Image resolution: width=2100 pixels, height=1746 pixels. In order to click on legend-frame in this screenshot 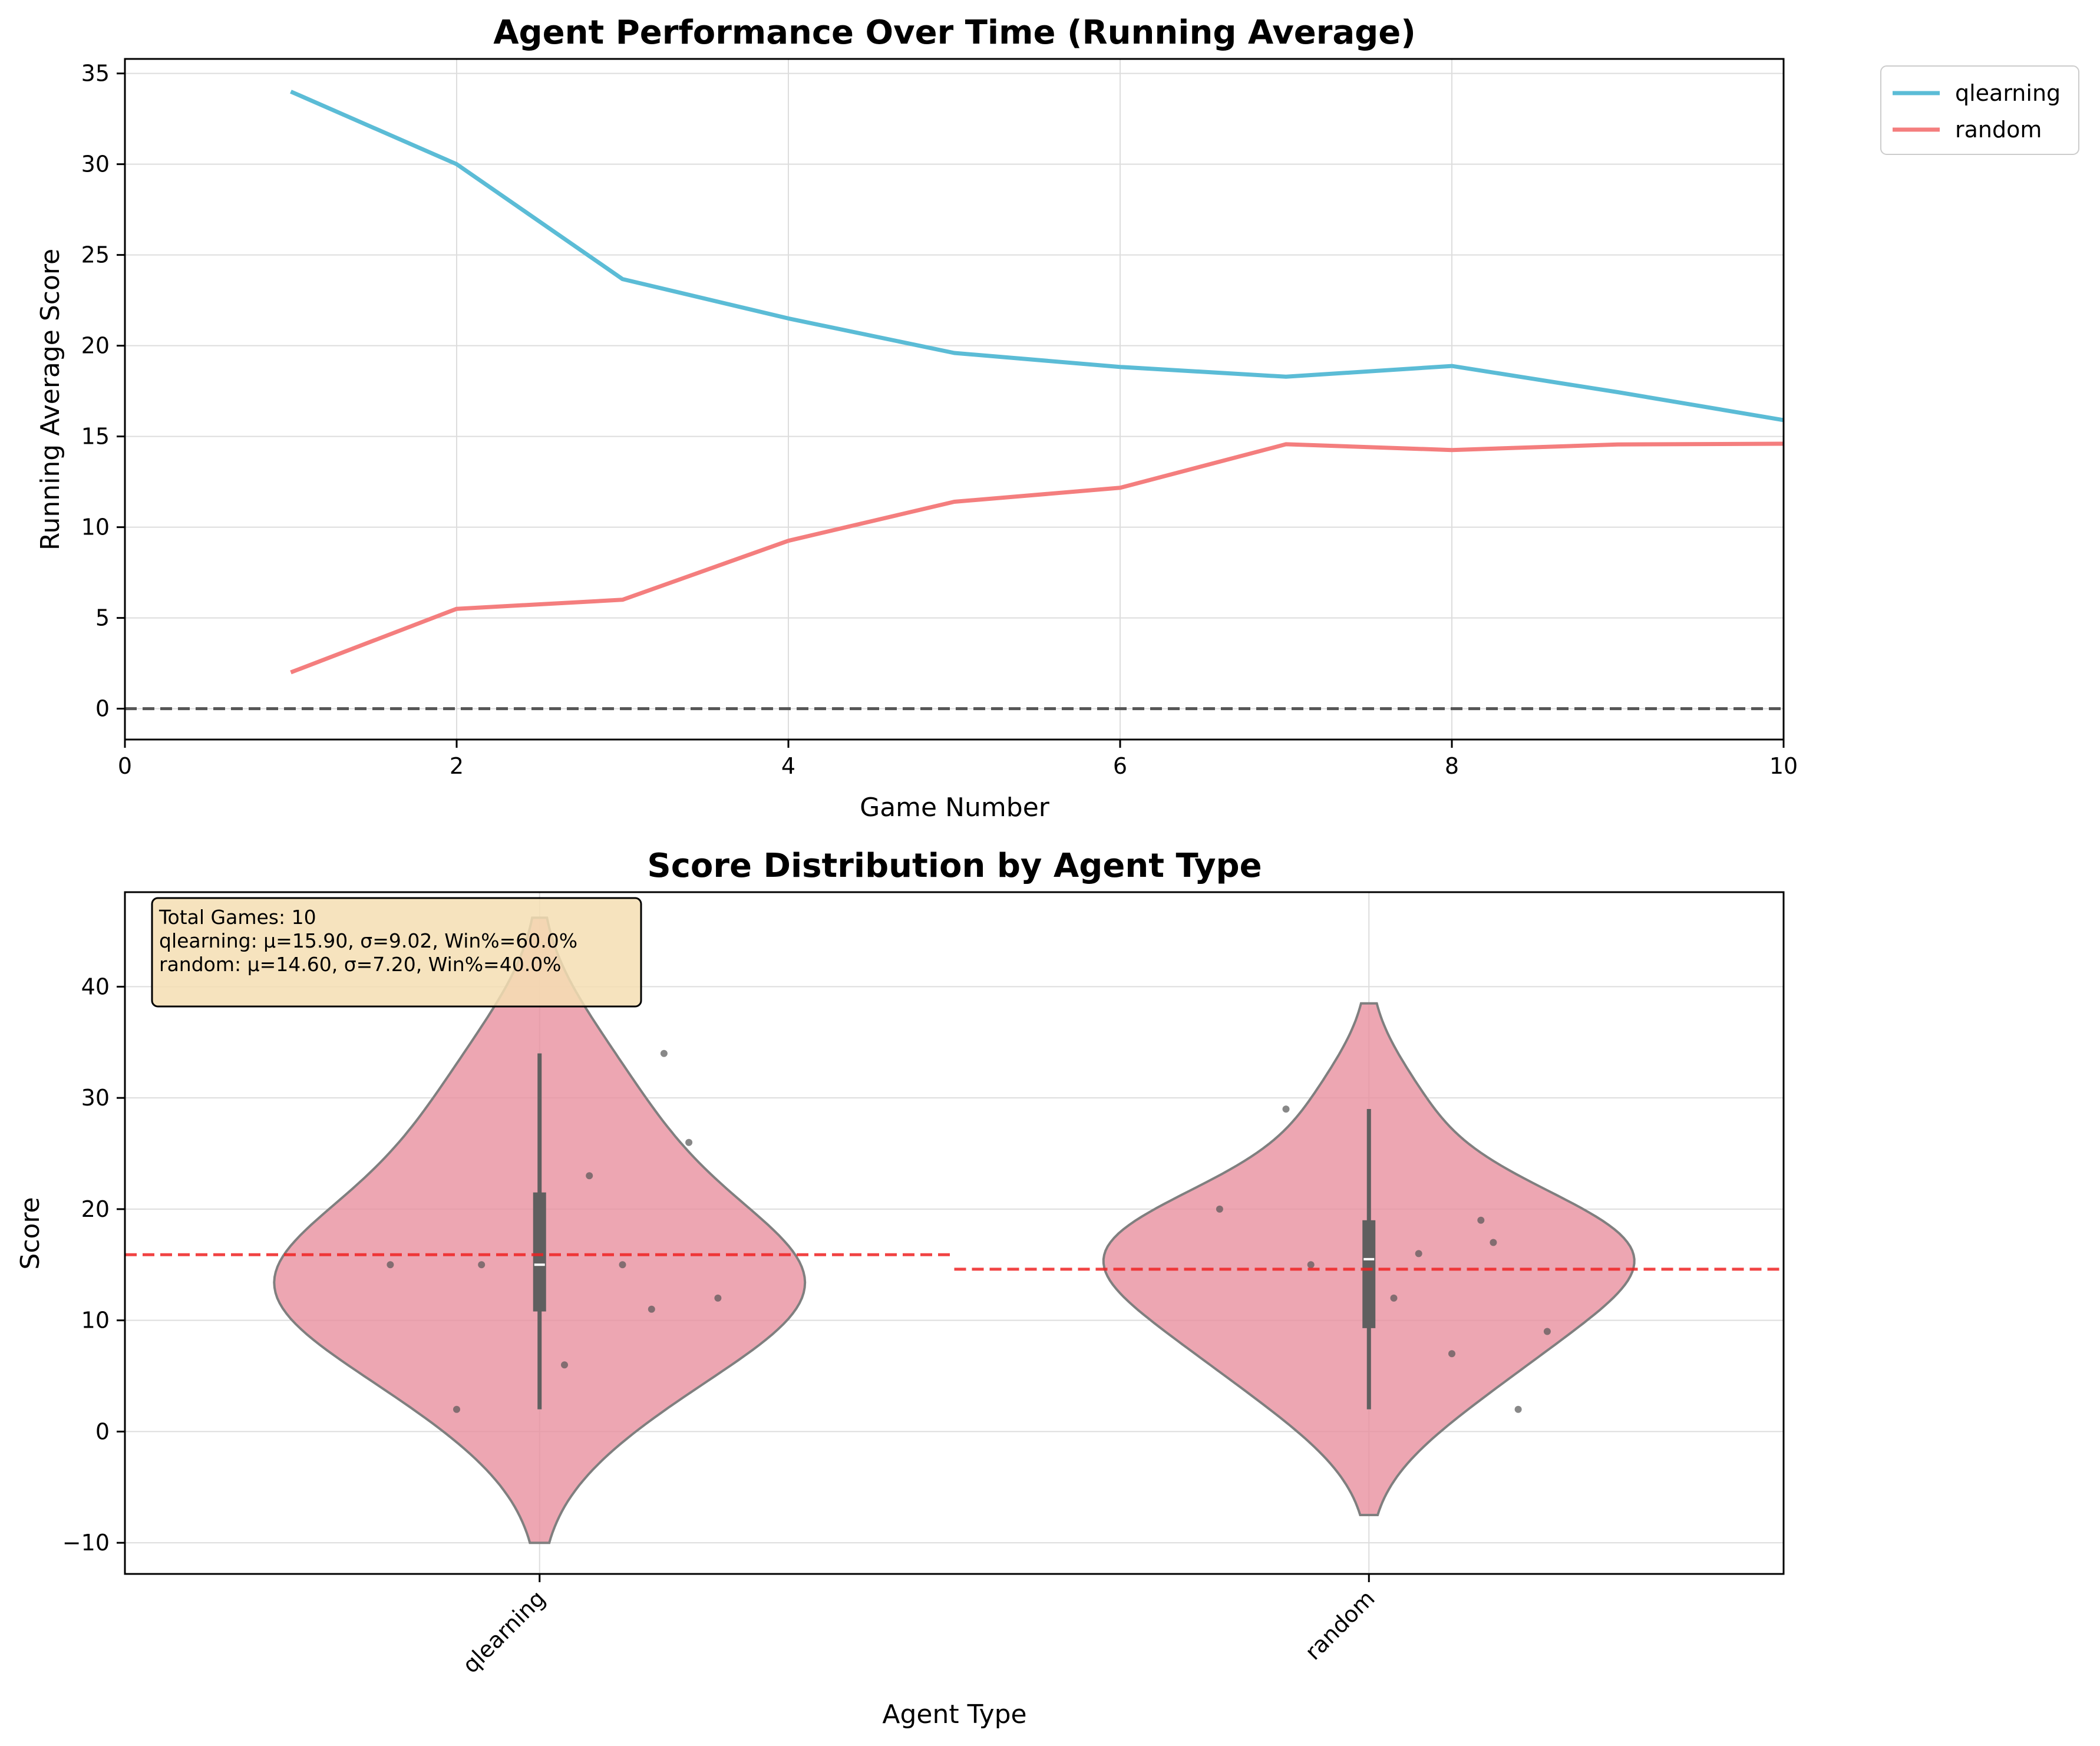, I will do `click(1979, 110)`.